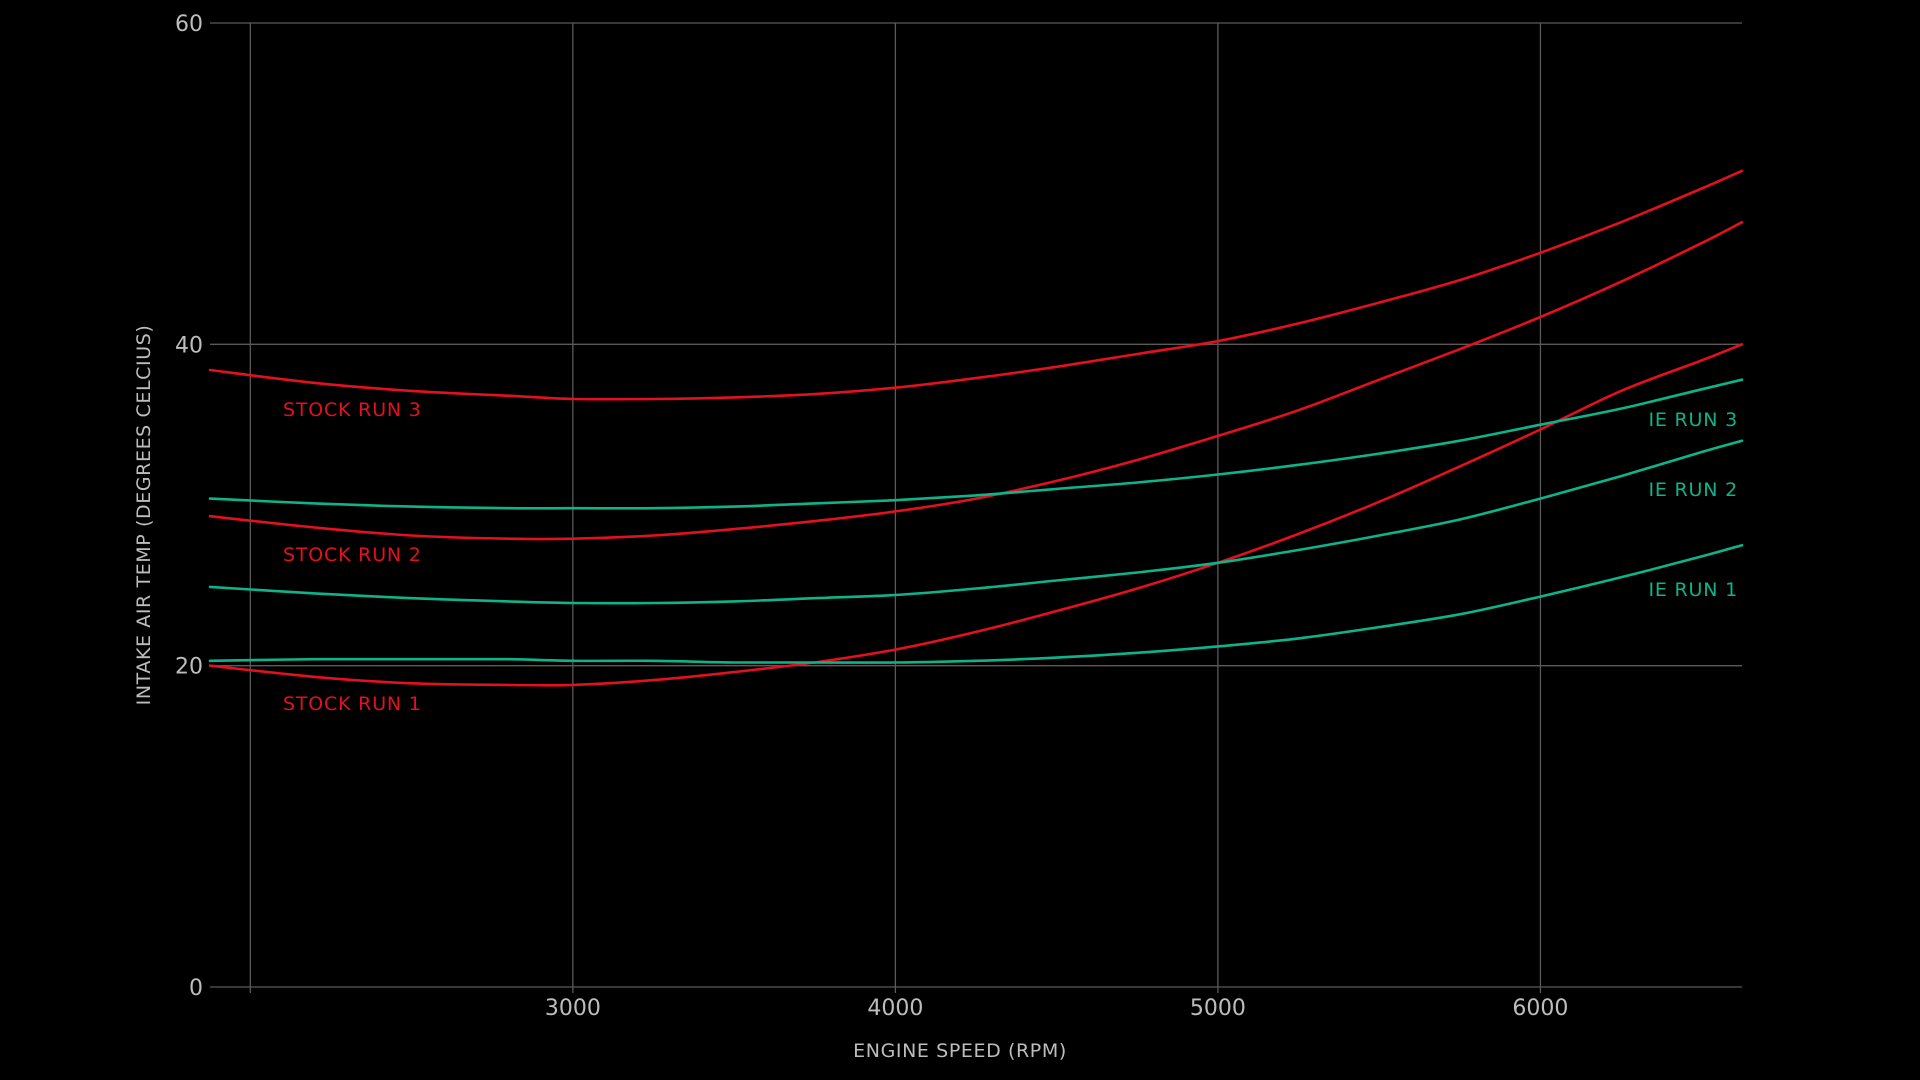 This screenshot has width=1920, height=1080. Describe the element at coordinates (189, 24) in the screenshot. I see `y-tick-label: 60` at that location.